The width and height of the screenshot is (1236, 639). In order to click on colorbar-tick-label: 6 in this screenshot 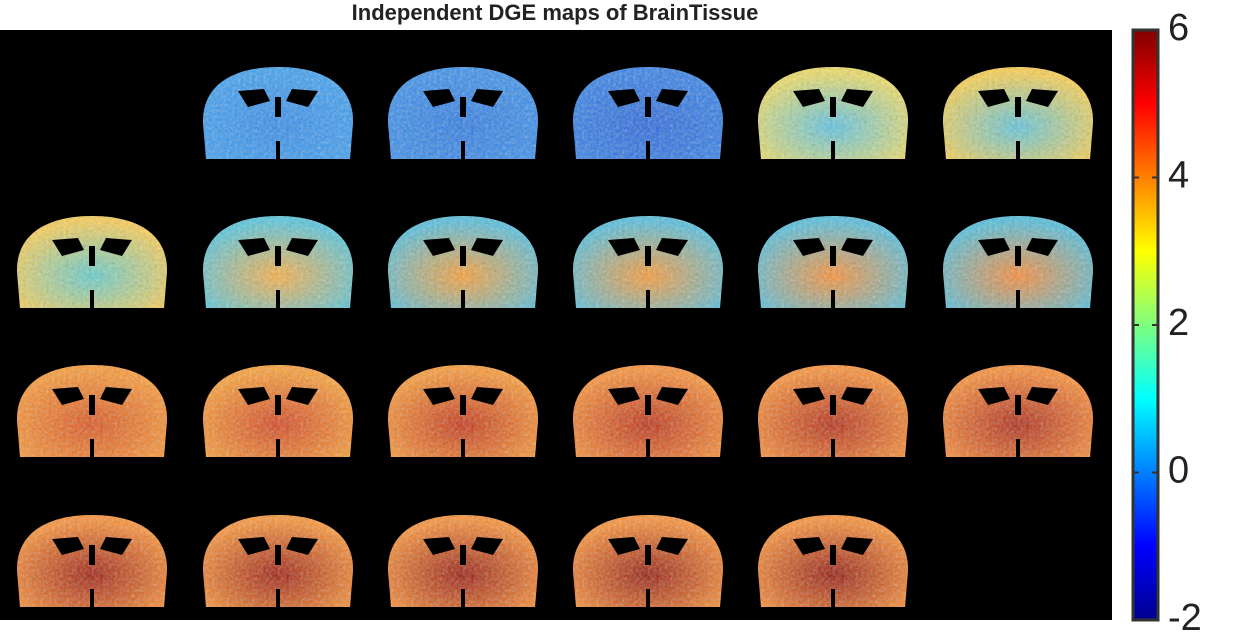, I will do `click(1178, 28)`.